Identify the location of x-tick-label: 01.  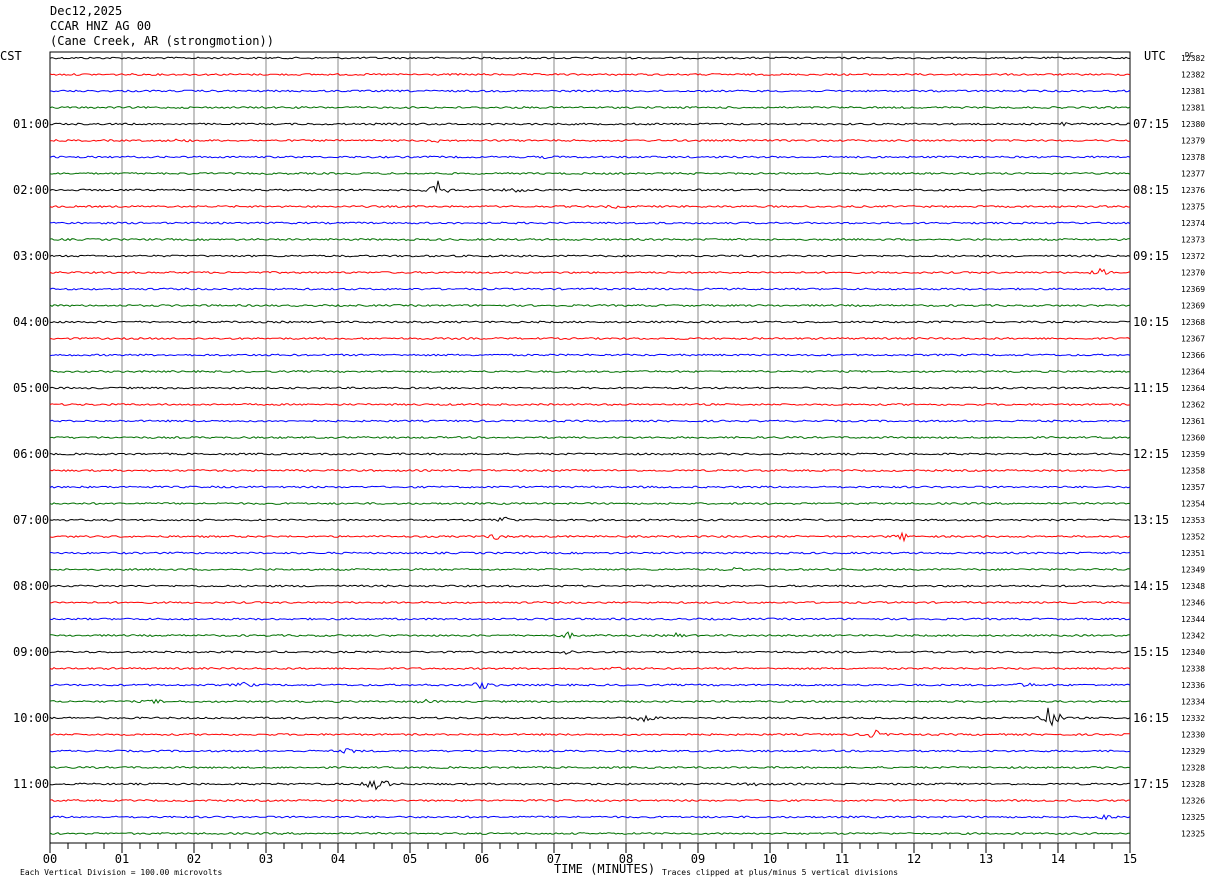
(122, 859).